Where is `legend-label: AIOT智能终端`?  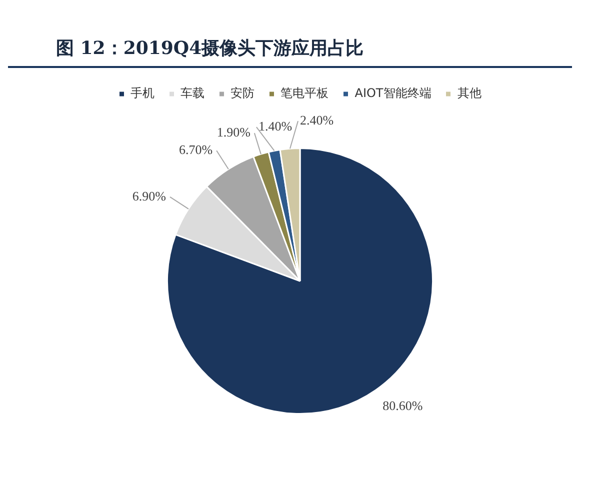
legend-label: AIOT智能终端 is located at coordinates (393, 93).